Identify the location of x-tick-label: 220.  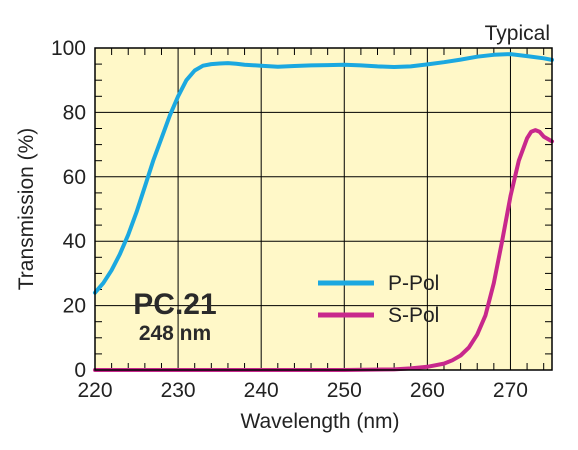
(94, 390).